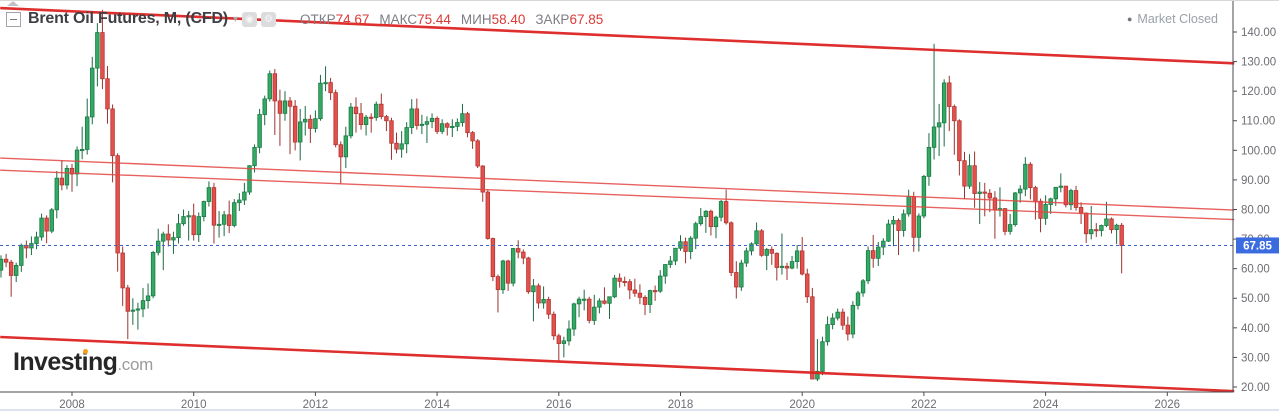 The width and height of the screenshot is (1279, 412). I want to click on ohlc-readout: ОТКР74.67 МАКС75.44 МИН58.40 ЗАКР67.85, so click(446, 19).